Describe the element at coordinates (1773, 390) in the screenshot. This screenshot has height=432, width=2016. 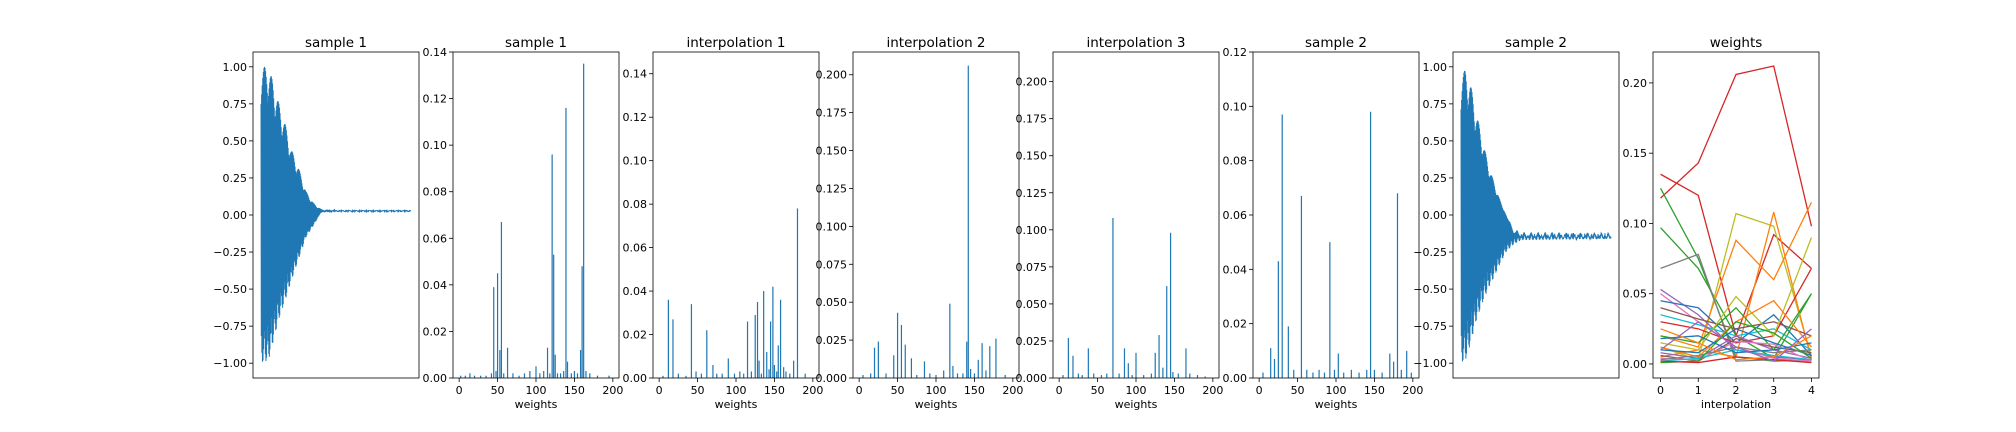
I see `panel-8-xtick-label: 3` at that location.